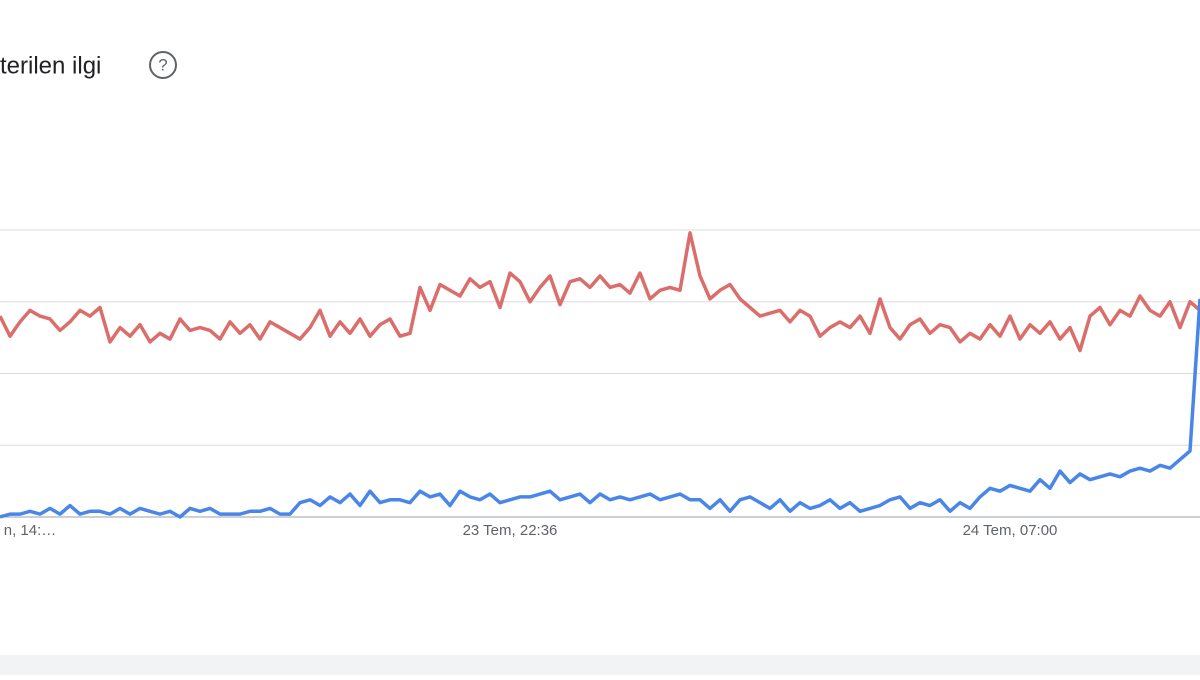  What do you see at coordinates (50, 65) in the screenshot?
I see `chart-title: terilen ilgi` at bounding box center [50, 65].